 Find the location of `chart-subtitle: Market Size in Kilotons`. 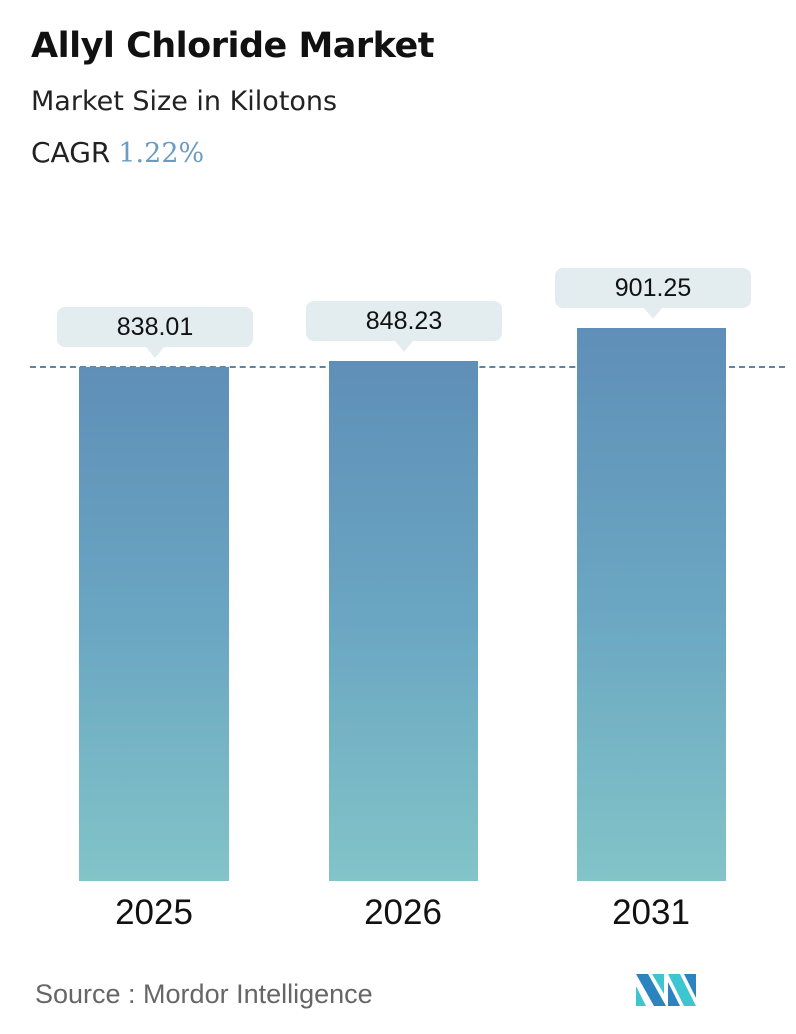

chart-subtitle: Market Size in Kilotons is located at coordinates (184, 101).